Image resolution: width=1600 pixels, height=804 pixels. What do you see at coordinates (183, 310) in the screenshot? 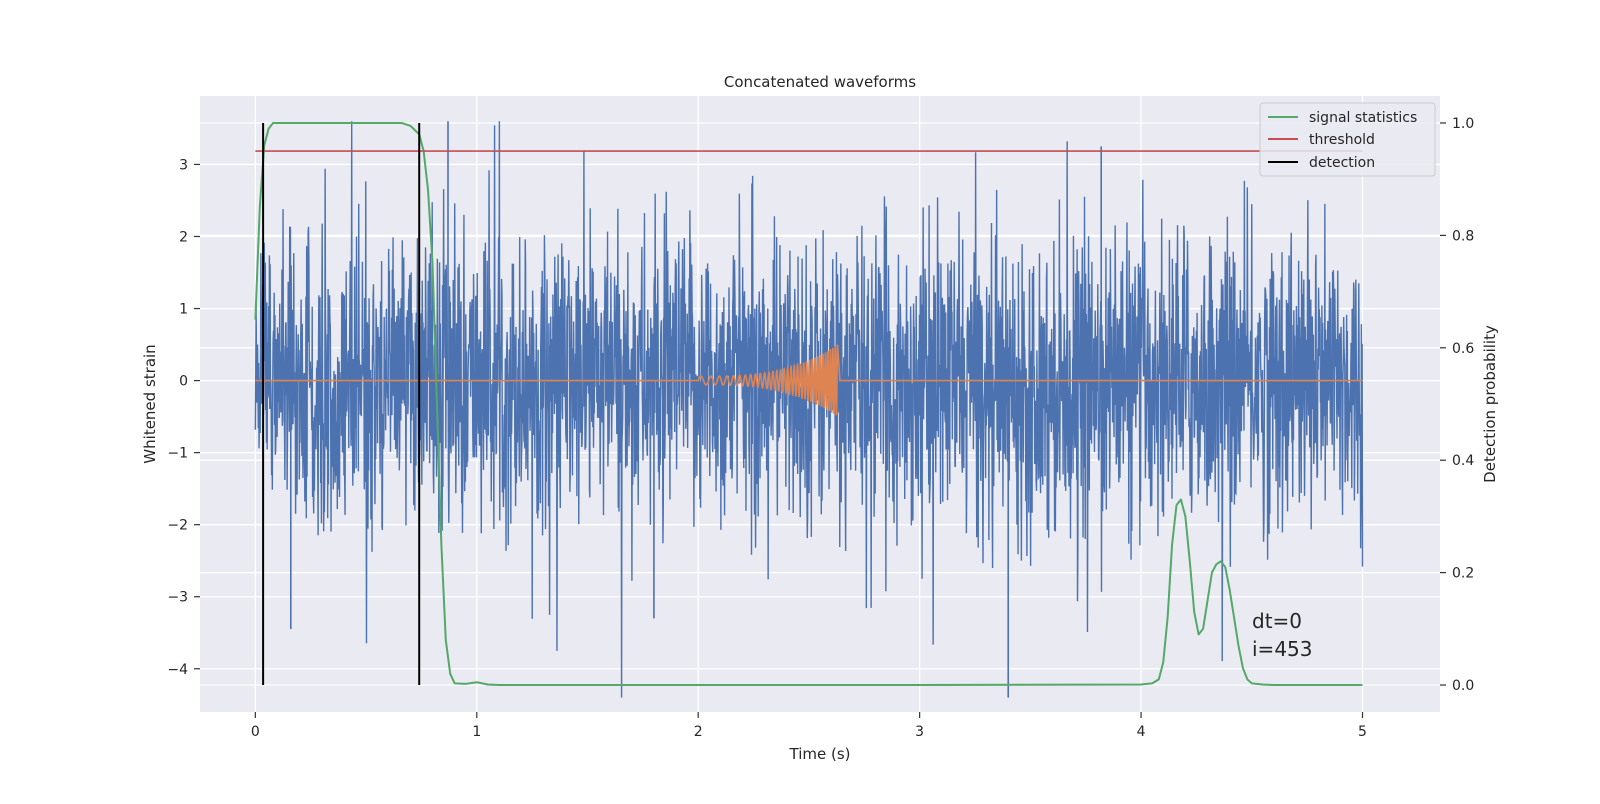
I see `y-tick-label: 1` at bounding box center [183, 310].